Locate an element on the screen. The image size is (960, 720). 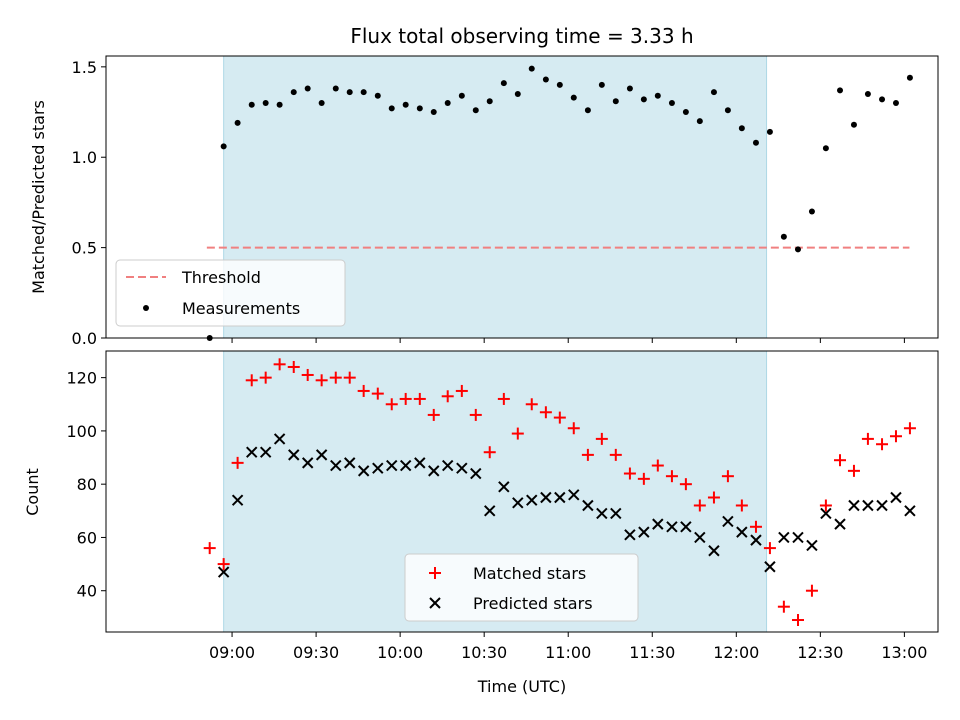
y-tick-label: 100 is located at coordinates (81, 431).